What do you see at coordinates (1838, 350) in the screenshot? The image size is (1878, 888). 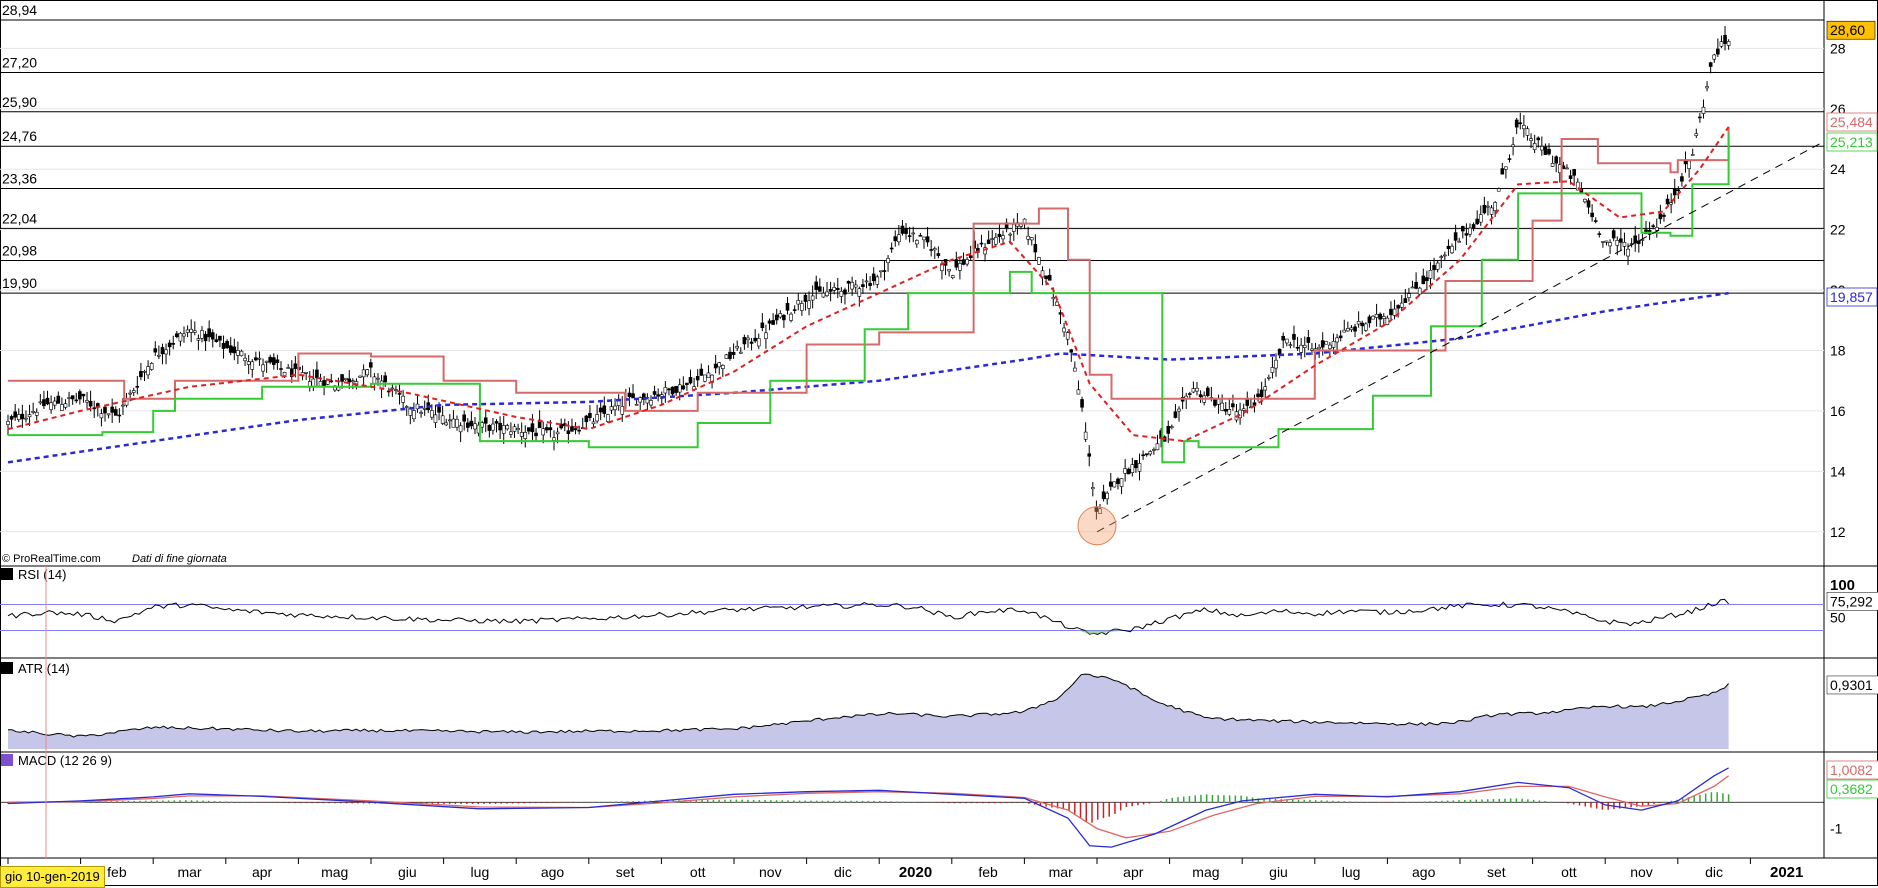 I see `price-tick-label: 18` at bounding box center [1838, 350].